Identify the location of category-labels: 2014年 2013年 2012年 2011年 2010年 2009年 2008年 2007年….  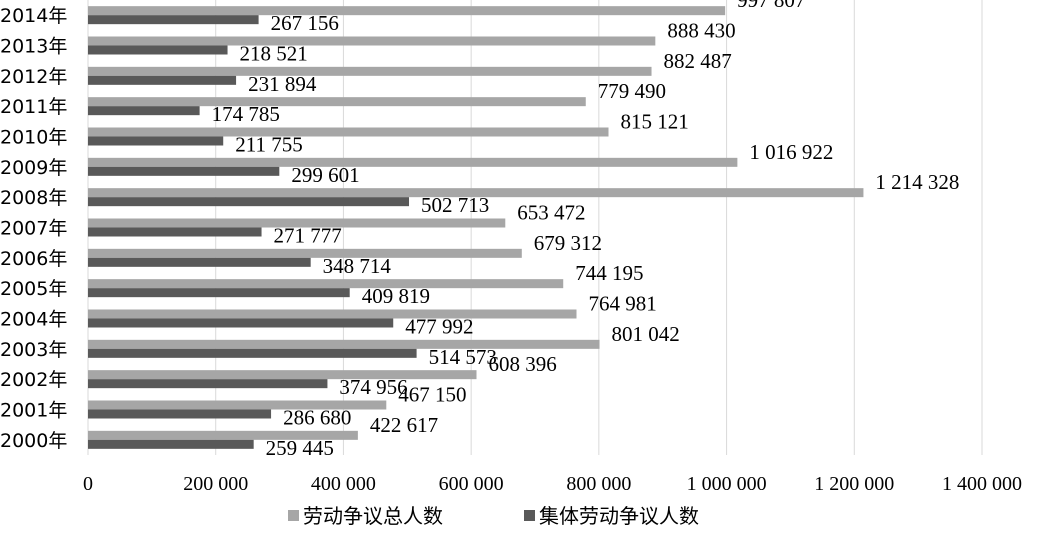
(33, 228).